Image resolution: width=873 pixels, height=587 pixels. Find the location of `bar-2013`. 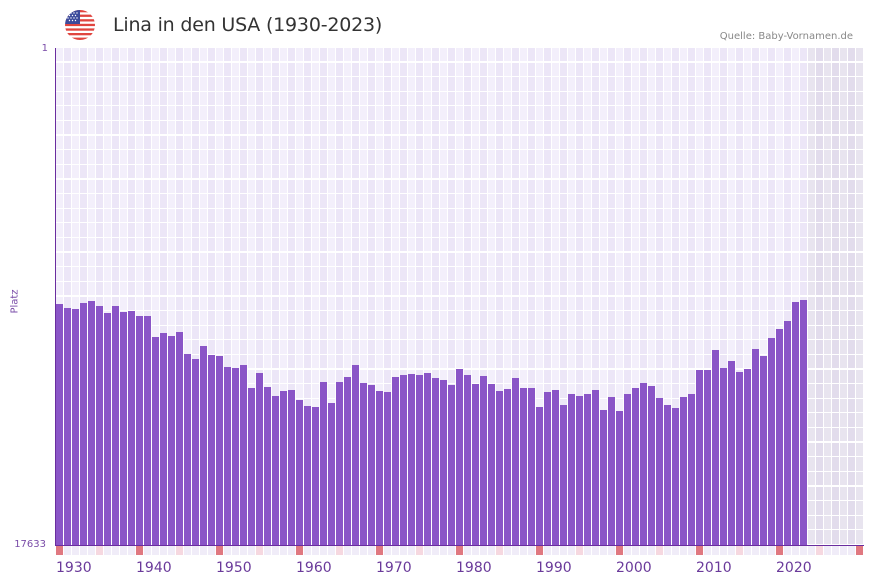

bar-2013 is located at coordinates (723, 456).